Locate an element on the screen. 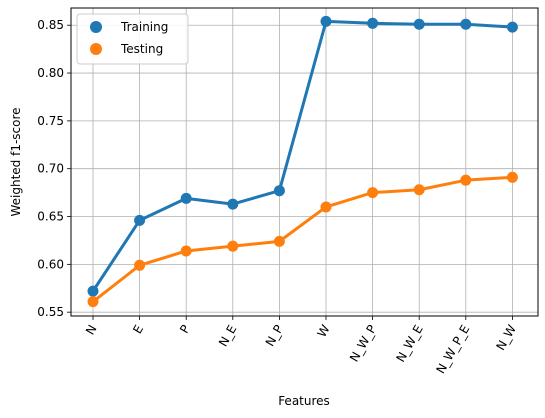 This screenshot has height=418, width=545. x-tick-label: N_W is located at coordinates (506, 337).